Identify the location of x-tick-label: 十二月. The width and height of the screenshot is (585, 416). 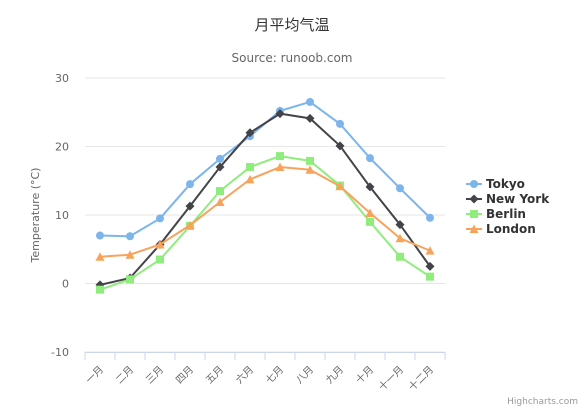
(421, 378).